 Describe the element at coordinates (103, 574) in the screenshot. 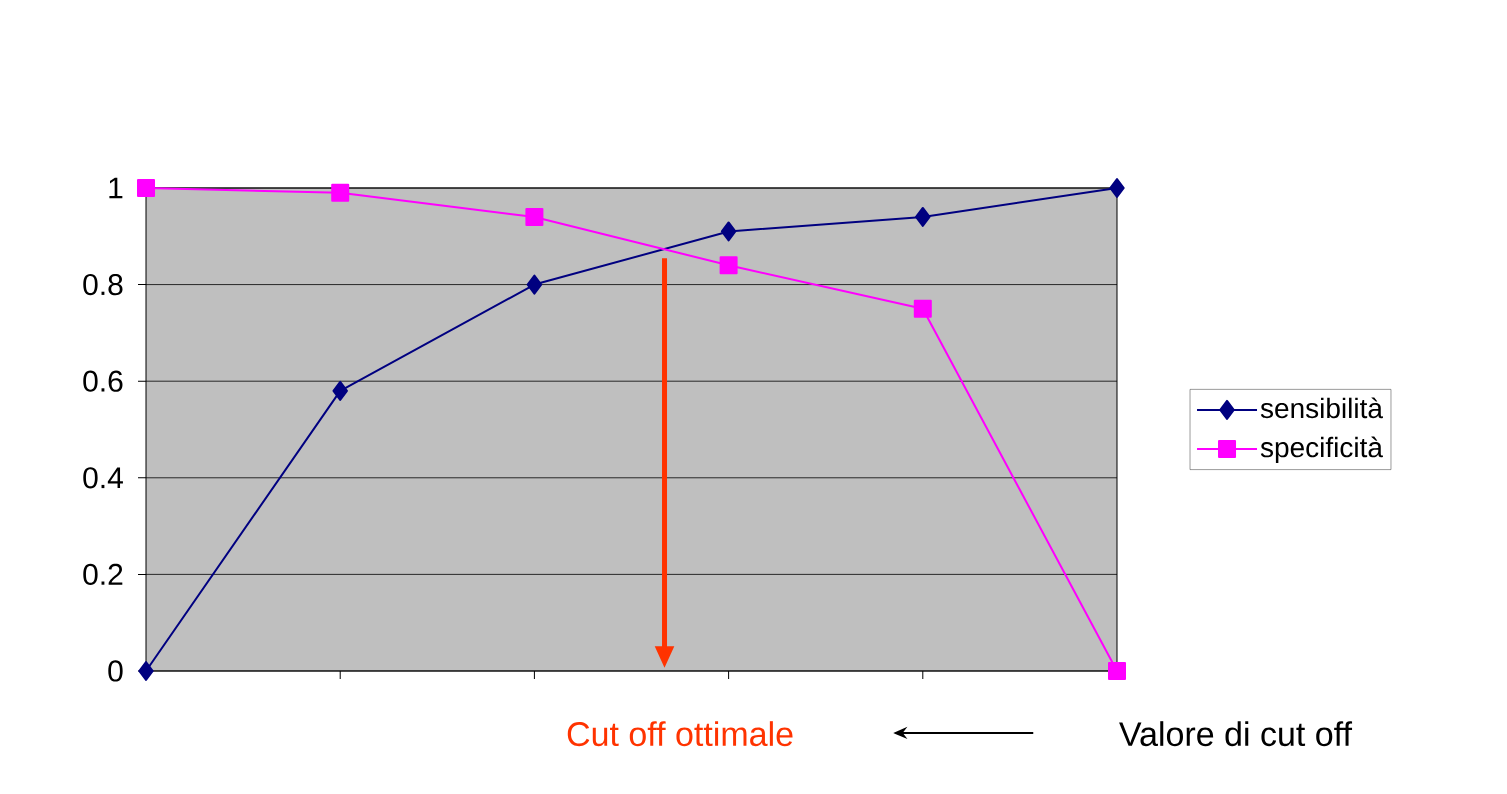

I see `y-tick-label: 0.2` at that location.